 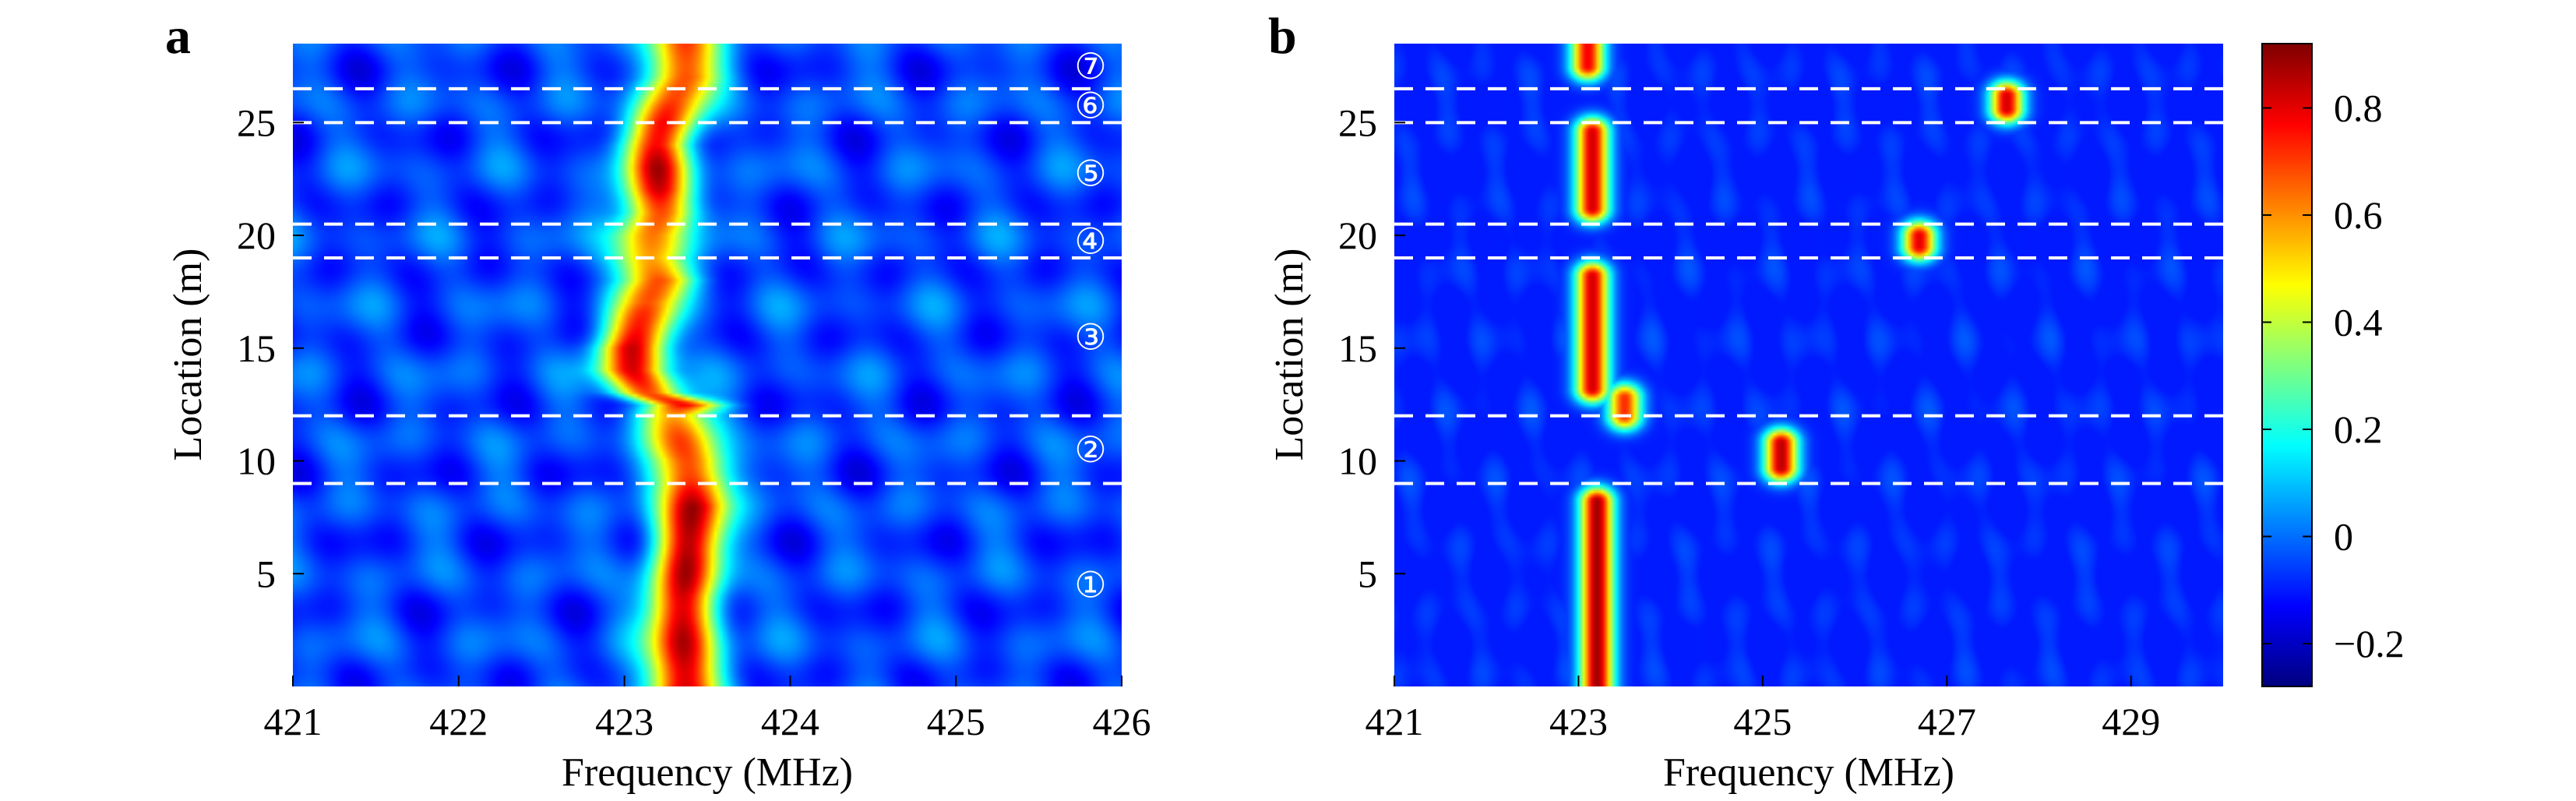 What do you see at coordinates (257, 122) in the screenshot?
I see `panel-a-y-tick-label: 25` at bounding box center [257, 122].